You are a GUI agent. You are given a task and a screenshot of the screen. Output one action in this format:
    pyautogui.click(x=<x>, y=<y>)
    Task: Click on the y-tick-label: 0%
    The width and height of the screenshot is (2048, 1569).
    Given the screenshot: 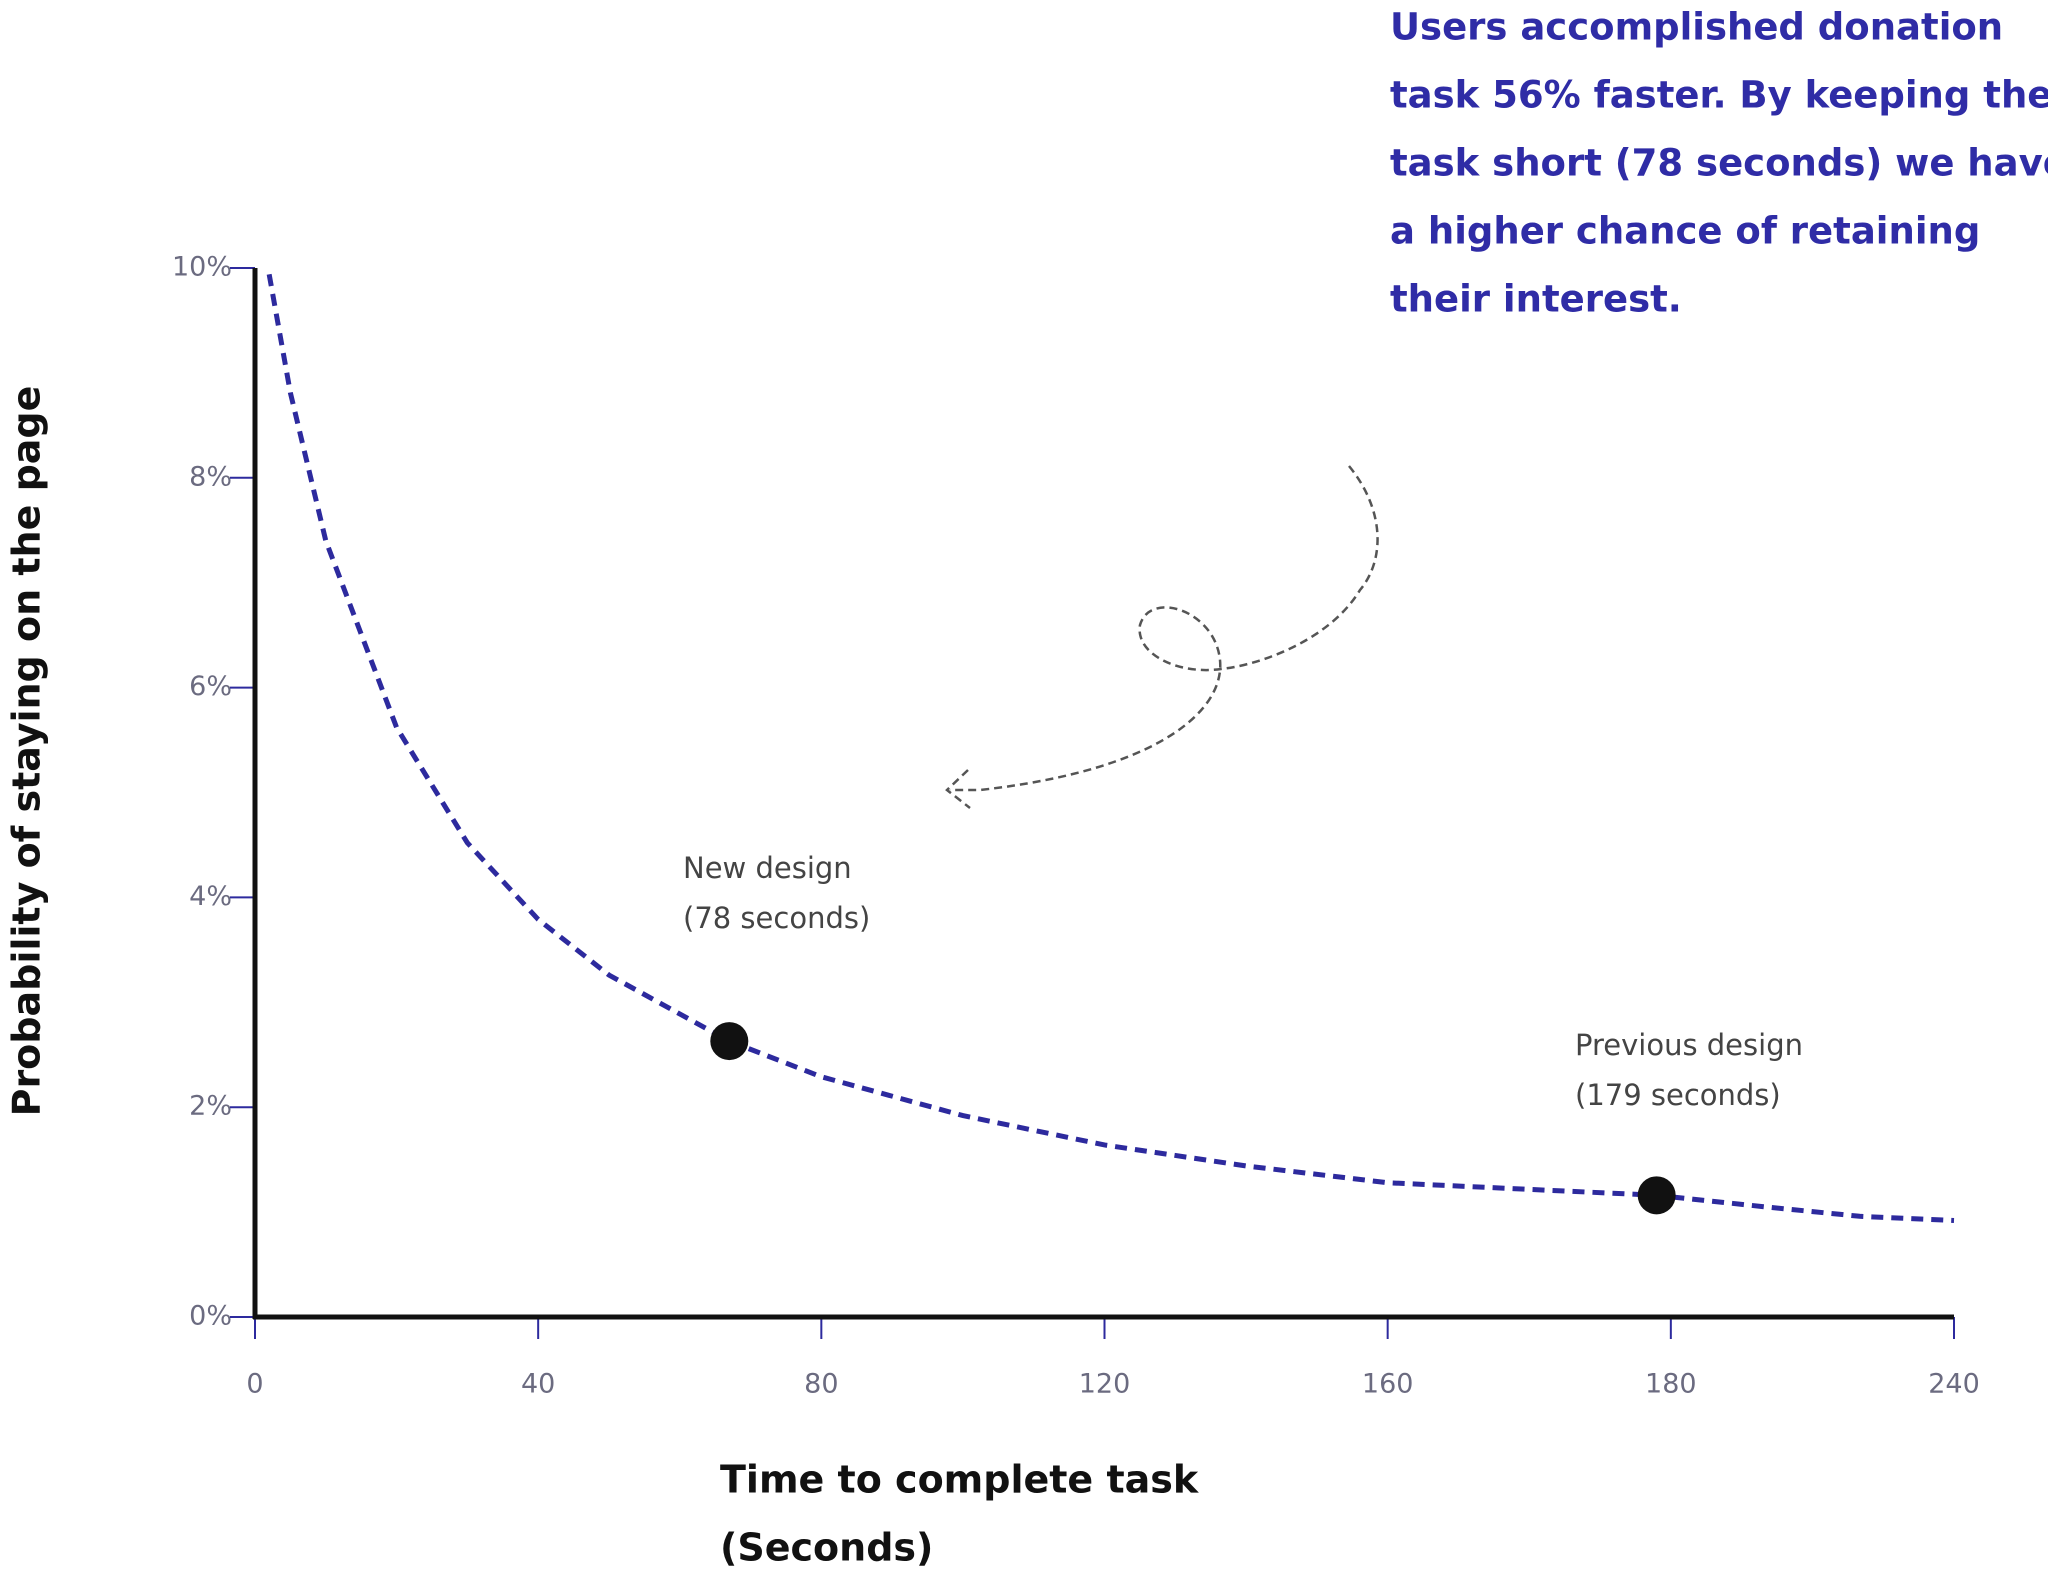 What is the action you would take?
    pyautogui.click(x=210, y=1316)
    